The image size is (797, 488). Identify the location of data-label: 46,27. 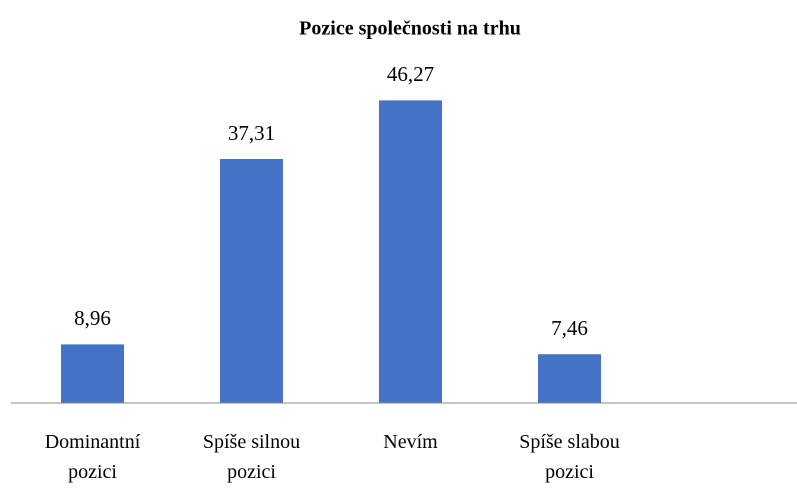
(410, 74).